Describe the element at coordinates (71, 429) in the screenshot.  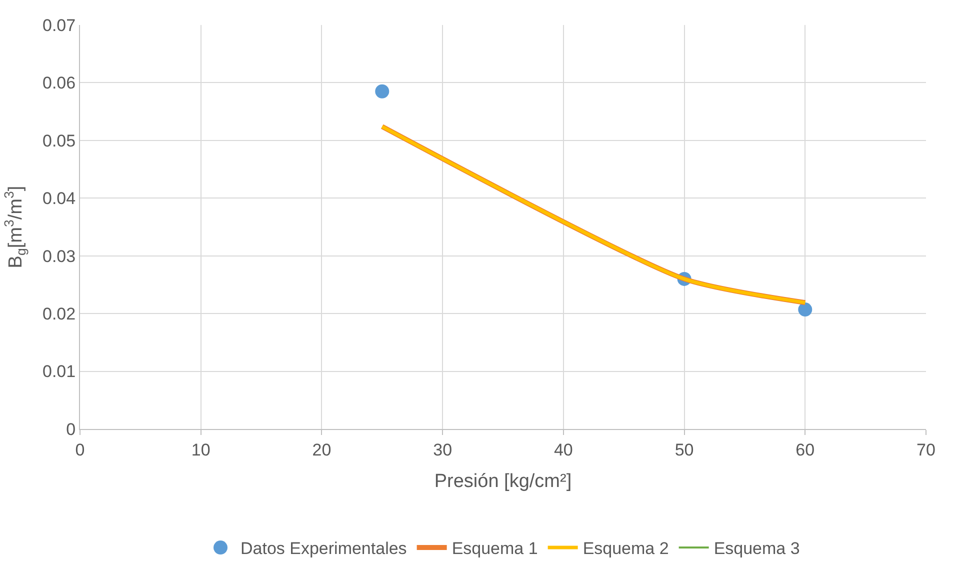
I see `y-tick-label: 0` at that location.